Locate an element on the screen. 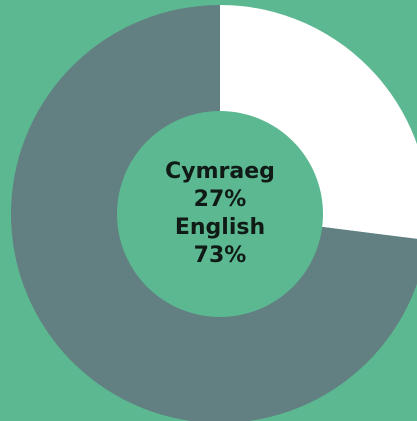  category-label: English is located at coordinates (220, 227).